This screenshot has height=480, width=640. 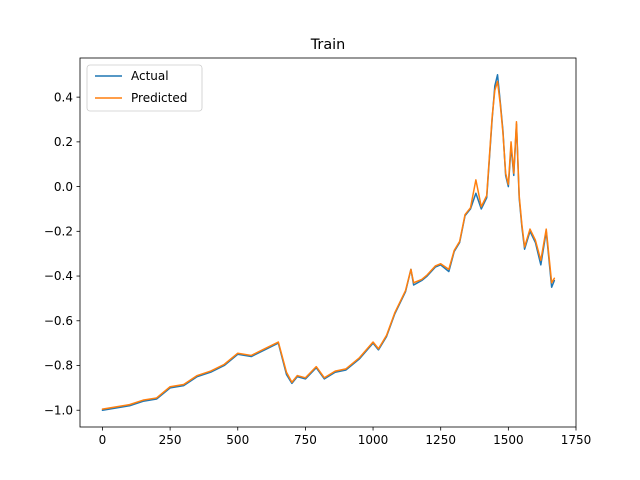 What do you see at coordinates (58, 366) in the screenshot?
I see `y-tick-label: −0.8` at bounding box center [58, 366].